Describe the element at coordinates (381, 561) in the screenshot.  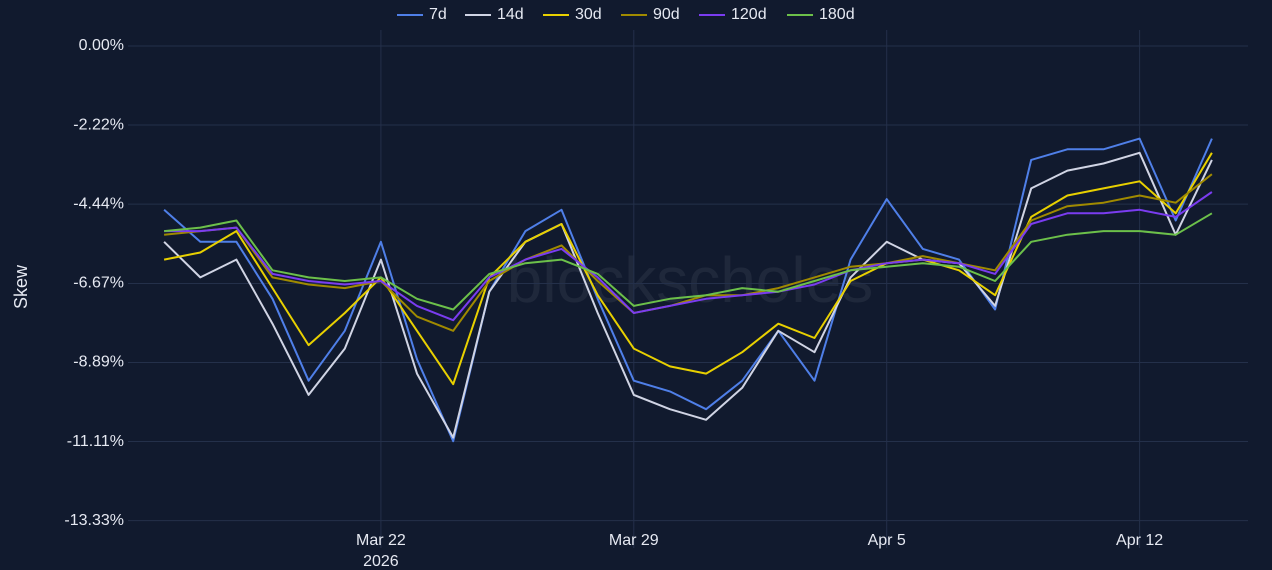
I see `x-tick-year: 2026` at that location.